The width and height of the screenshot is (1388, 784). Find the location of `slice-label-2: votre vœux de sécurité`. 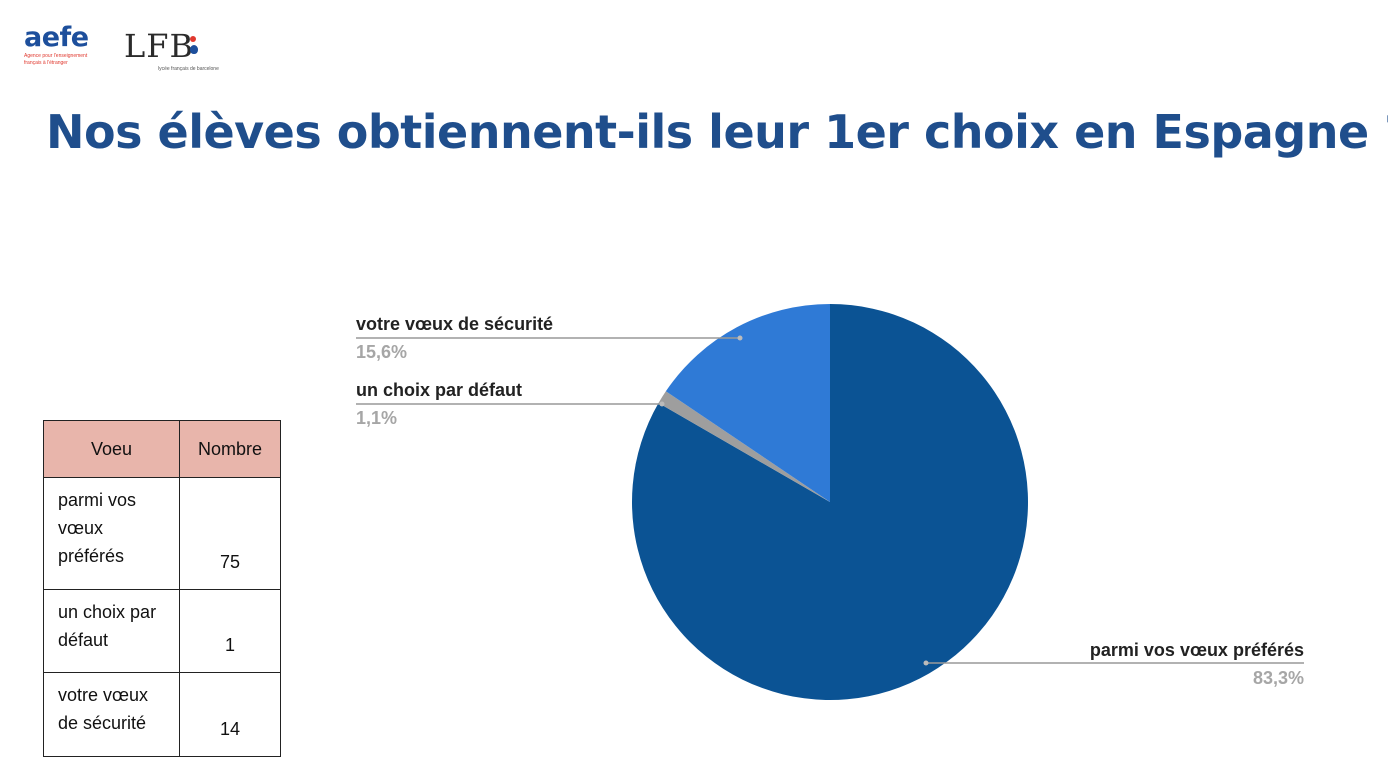

slice-label-2: votre vœux de sécurité is located at coordinates (454, 324).